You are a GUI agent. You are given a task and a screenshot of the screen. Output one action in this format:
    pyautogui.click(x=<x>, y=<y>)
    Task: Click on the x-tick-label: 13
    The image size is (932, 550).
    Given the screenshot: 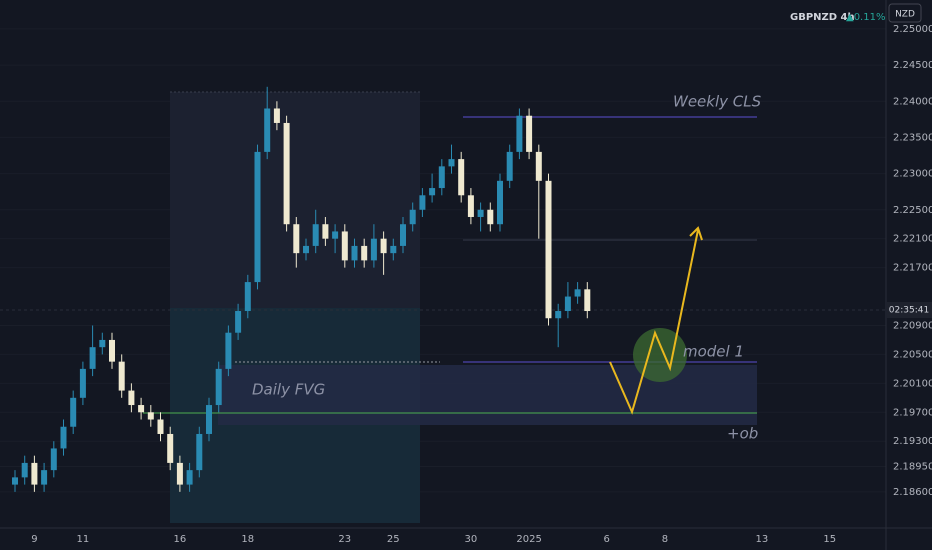 What is the action you would take?
    pyautogui.click(x=762, y=539)
    